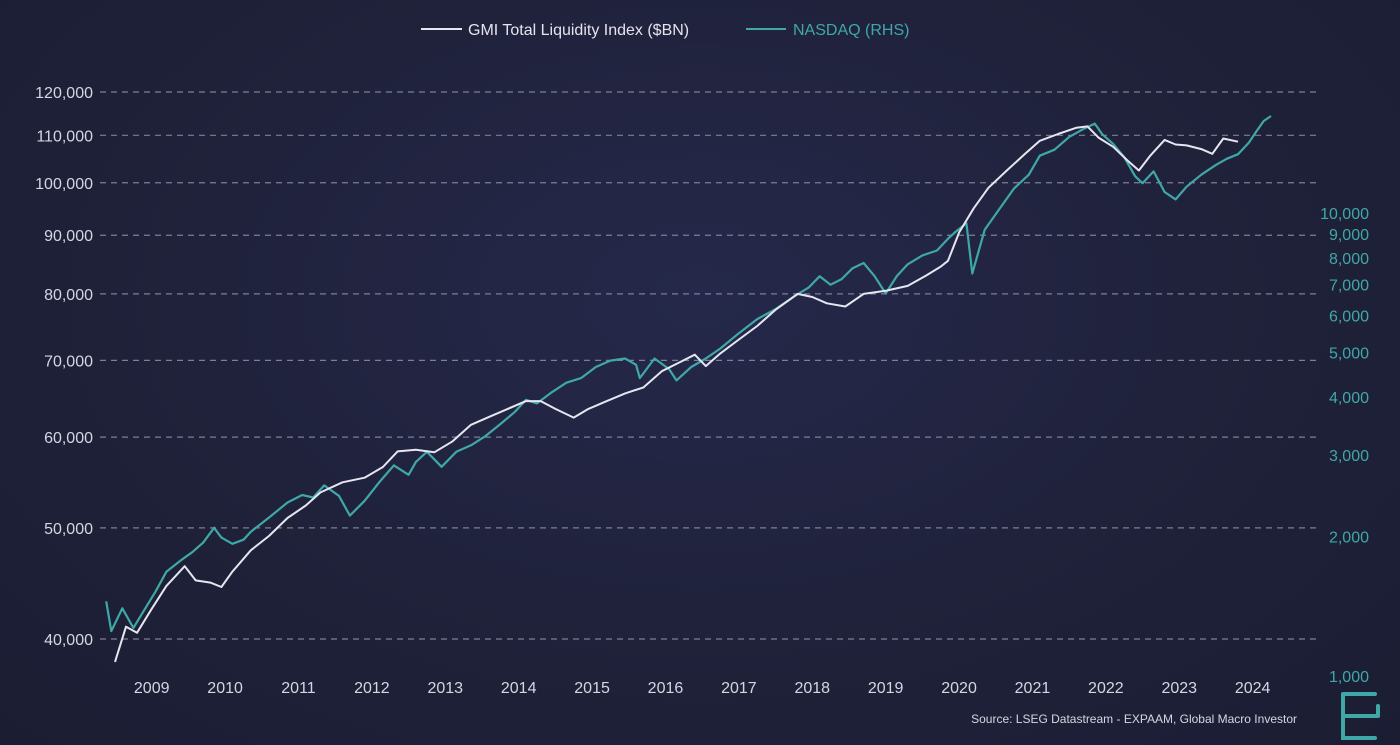 Image resolution: width=1400 pixels, height=745 pixels. What do you see at coordinates (1349, 353) in the screenshot?
I see `right-tick-label: 5,000` at bounding box center [1349, 353].